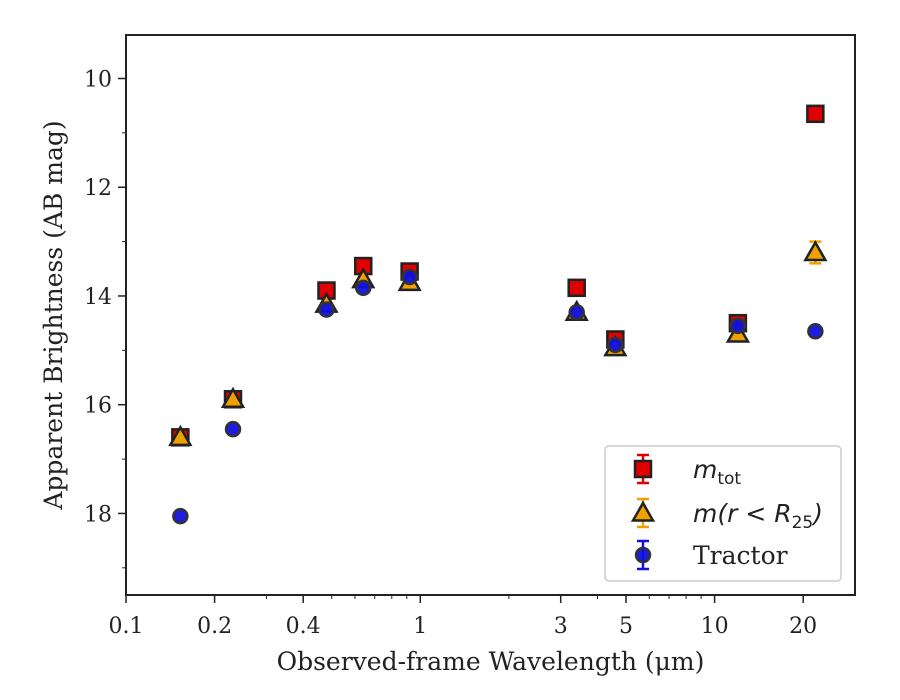 This screenshot has width=900, height=700. Describe the element at coordinates (126, 626) in the screenshot. I see `x-tick-label: 0.1` at that location.